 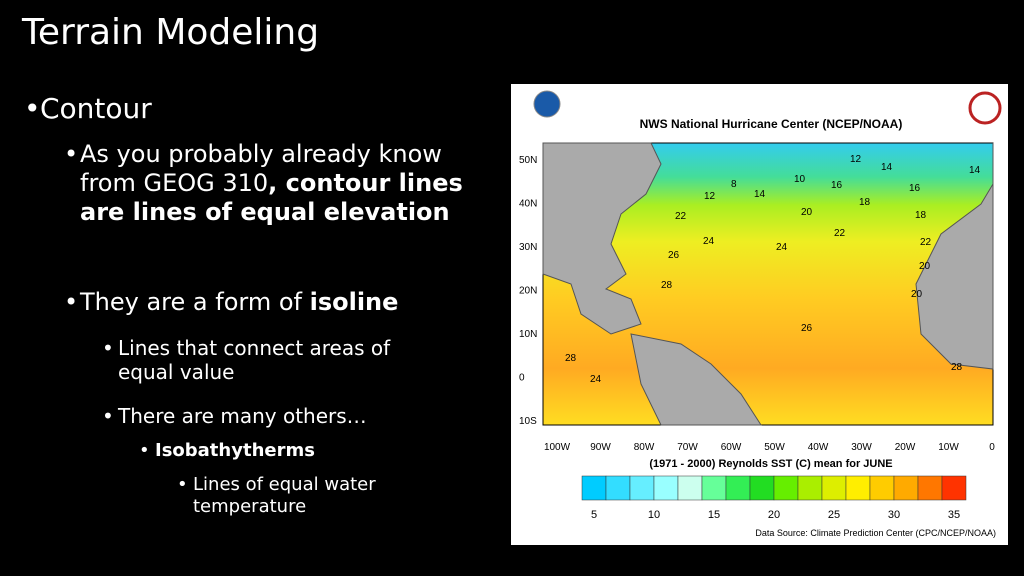 I want to click on lon-label: 40W, so click(x=818, y=447).